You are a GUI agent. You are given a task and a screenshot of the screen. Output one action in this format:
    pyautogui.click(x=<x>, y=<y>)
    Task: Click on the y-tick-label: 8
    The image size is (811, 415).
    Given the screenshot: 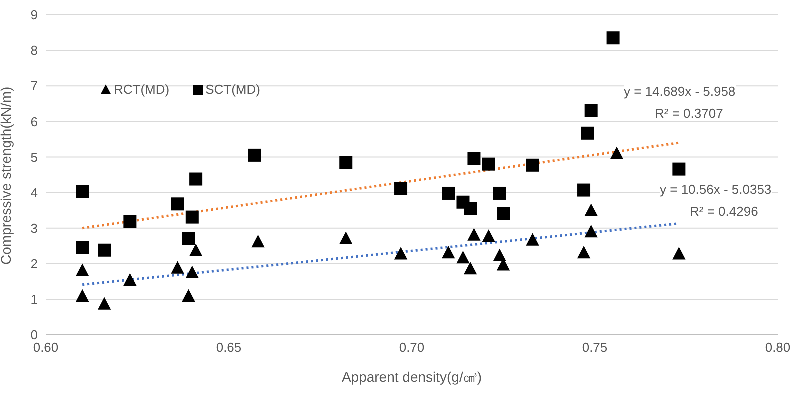 What is the action you would take?
    pyautogui.click(x=34, y=50)
    